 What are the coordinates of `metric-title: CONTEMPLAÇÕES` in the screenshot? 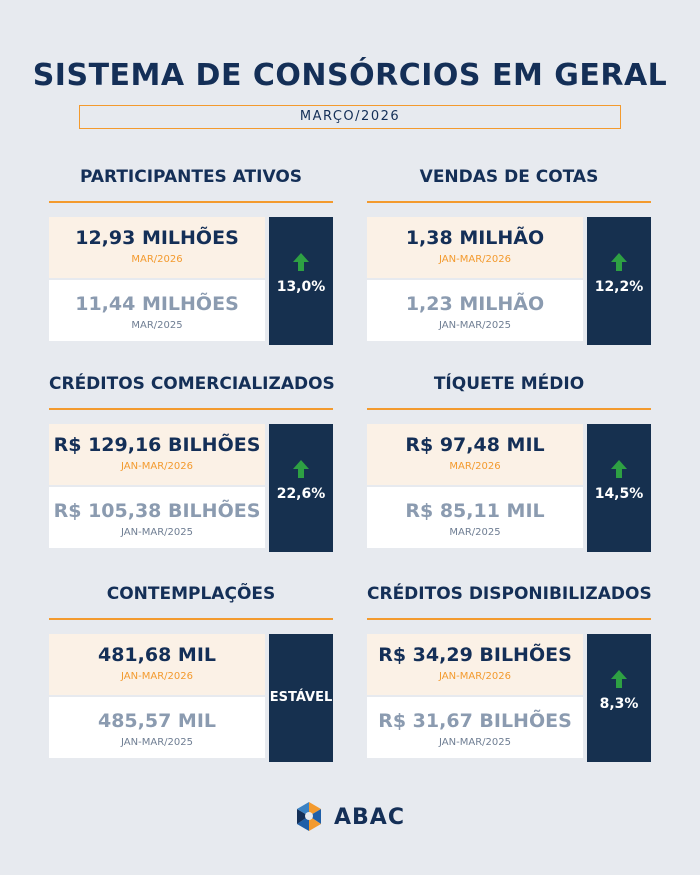 It's located at (191, 594).